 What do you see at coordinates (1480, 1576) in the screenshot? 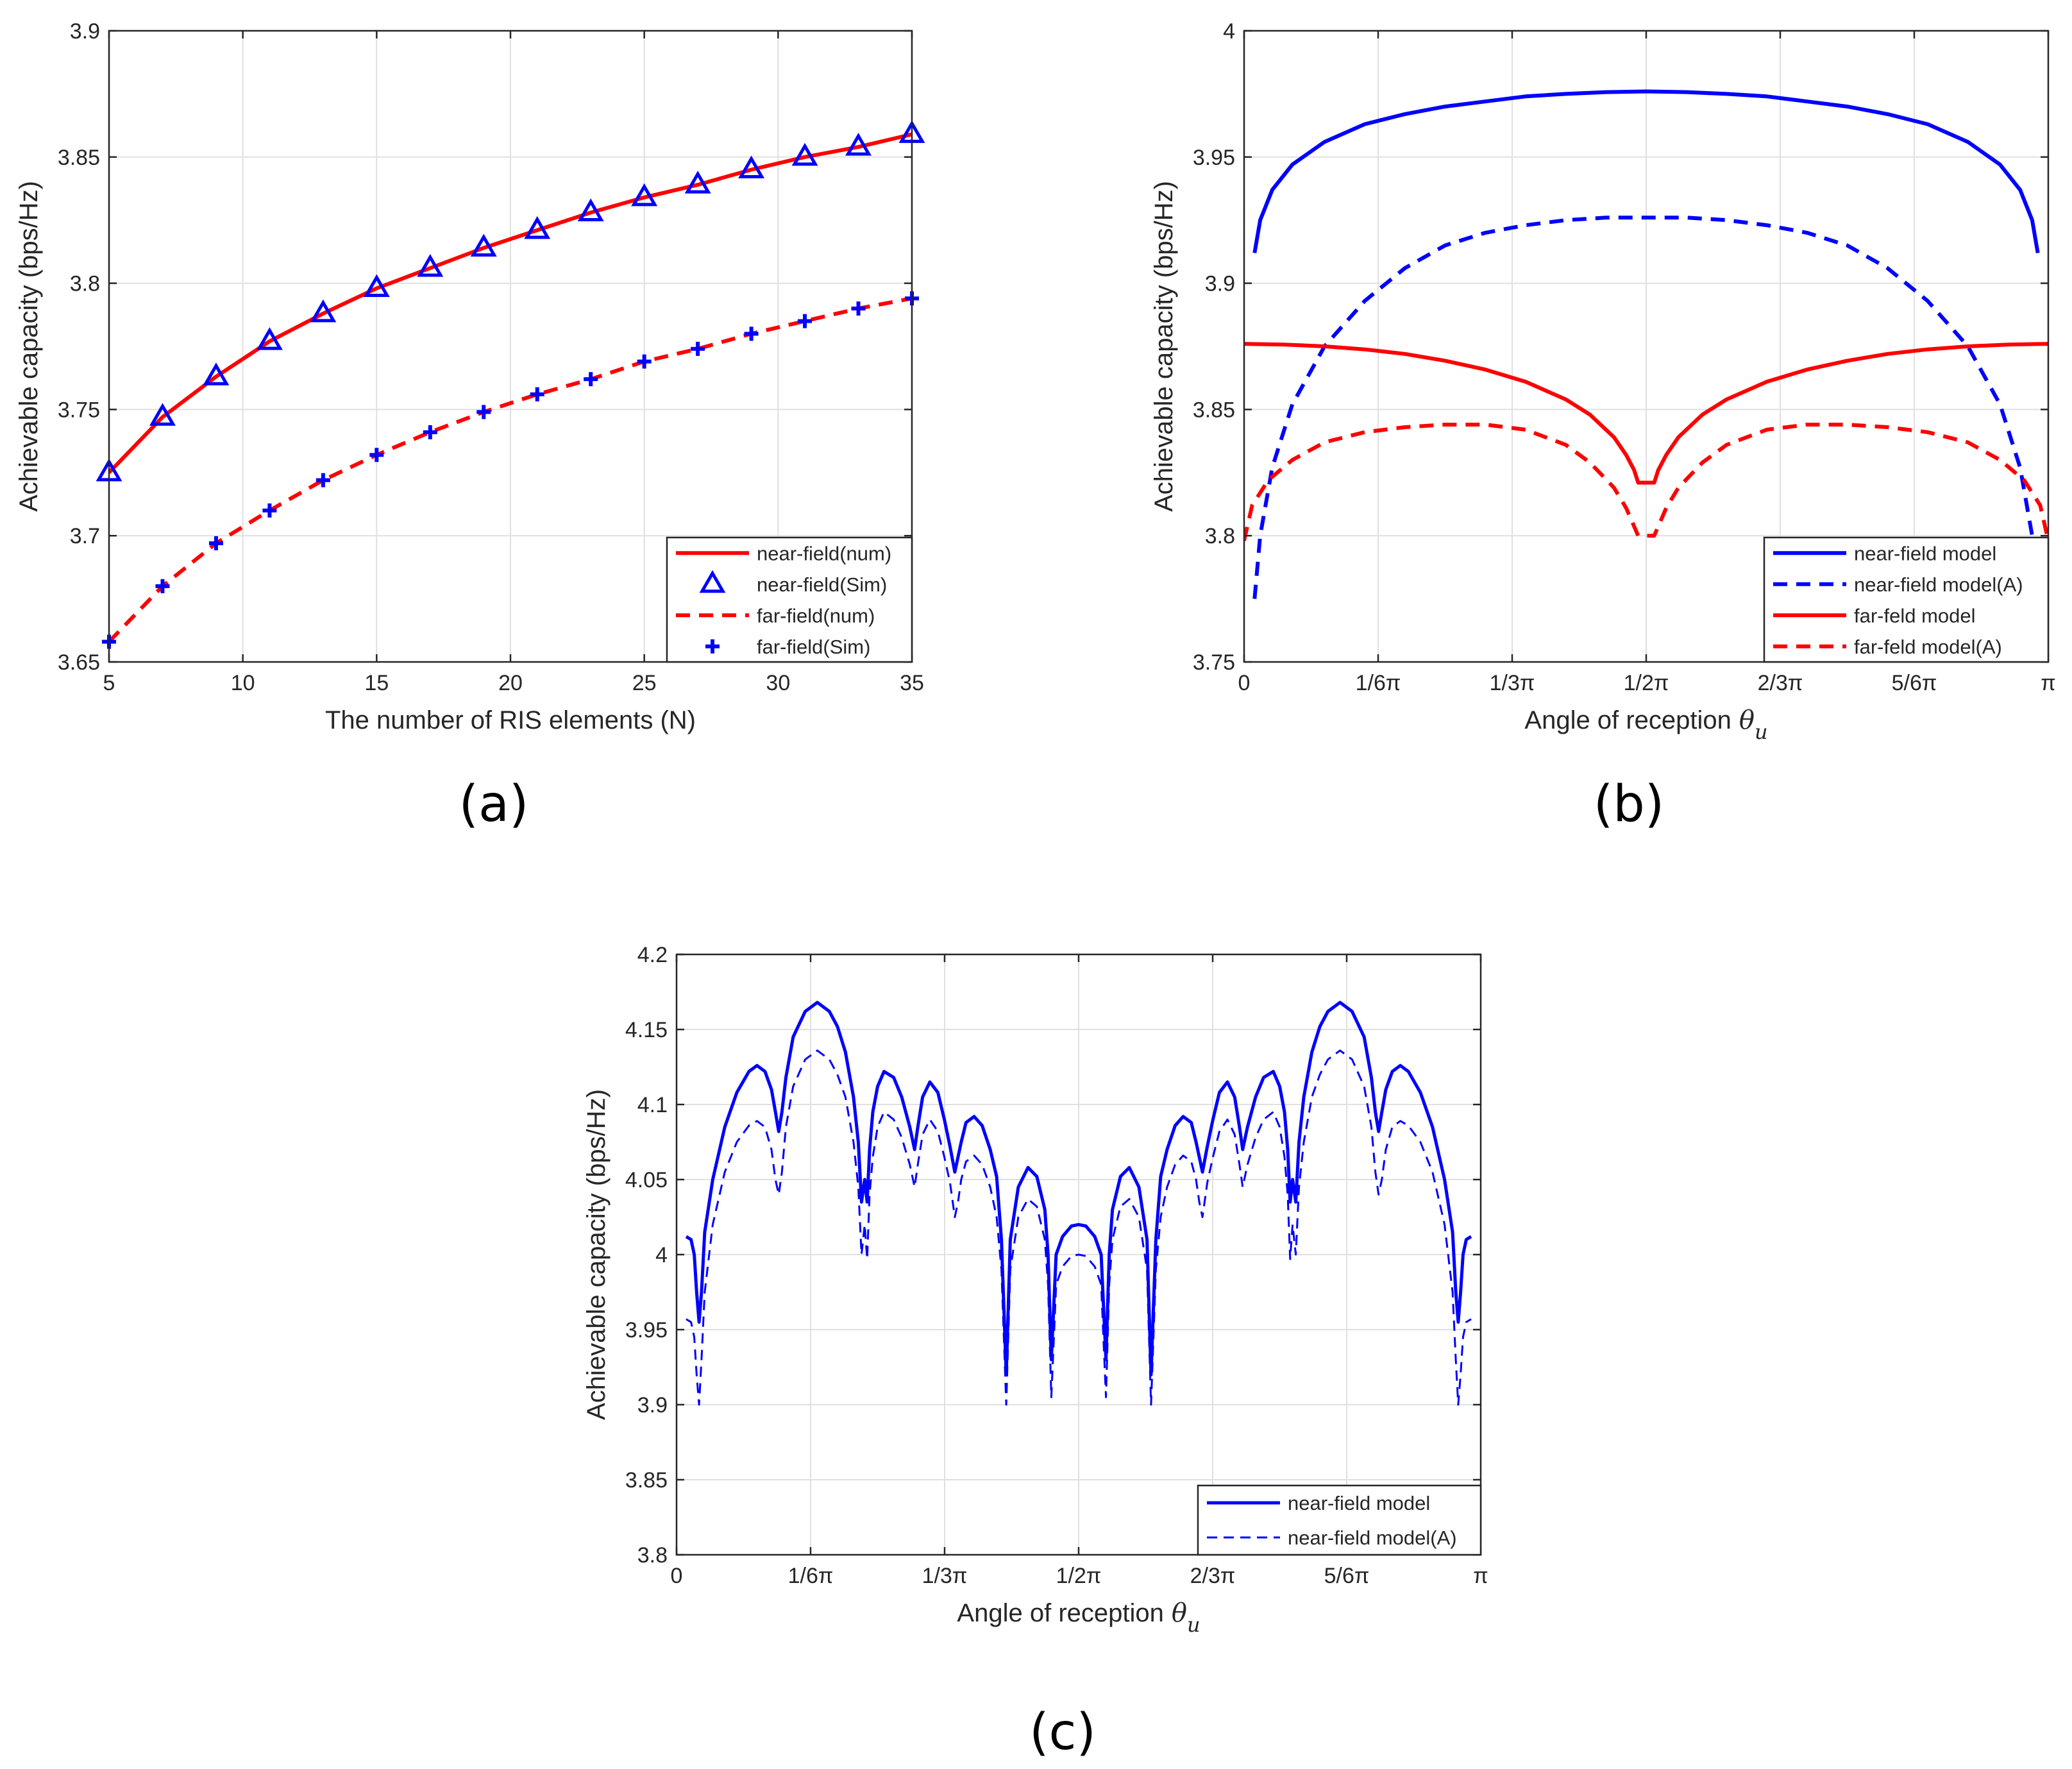
I see `x-tick-label: π` at bounding box center [1480, 1576].